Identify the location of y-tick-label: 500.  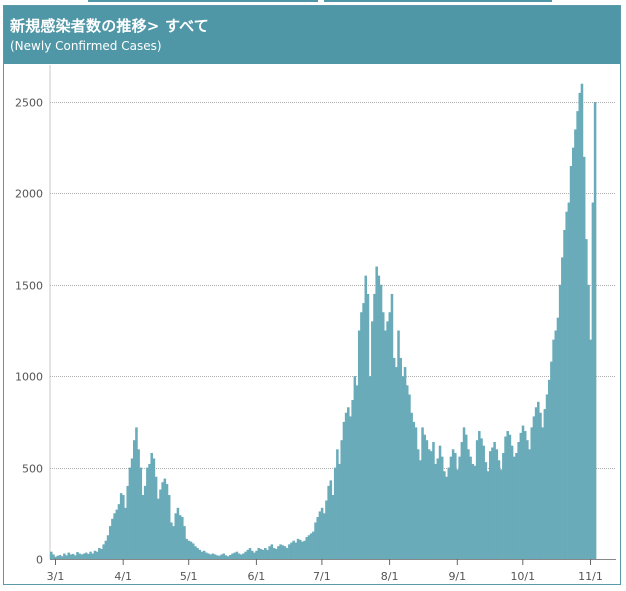
(32, 469).